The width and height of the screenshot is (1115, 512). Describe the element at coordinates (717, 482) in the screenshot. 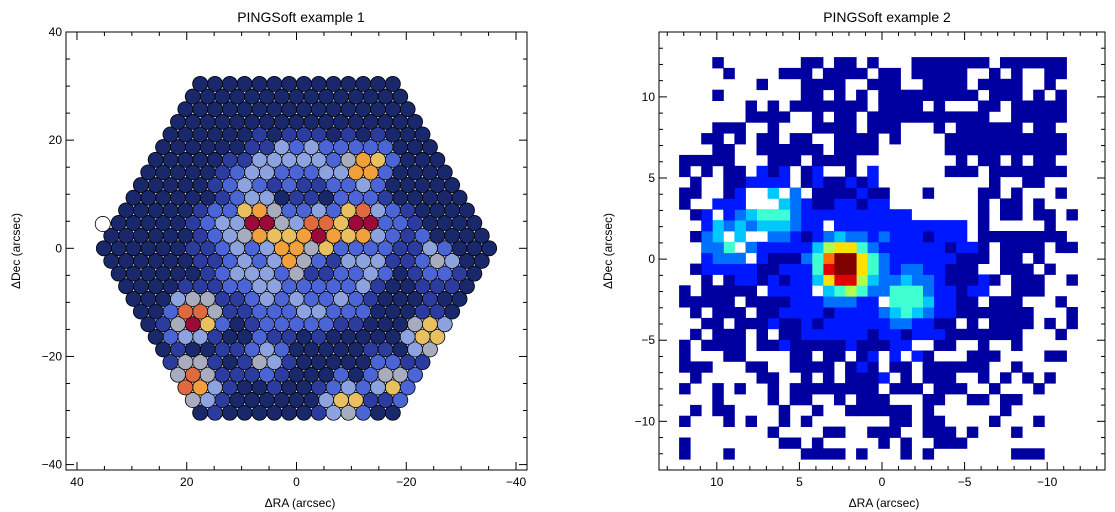

I see `x-tick-label: 10` at that location.